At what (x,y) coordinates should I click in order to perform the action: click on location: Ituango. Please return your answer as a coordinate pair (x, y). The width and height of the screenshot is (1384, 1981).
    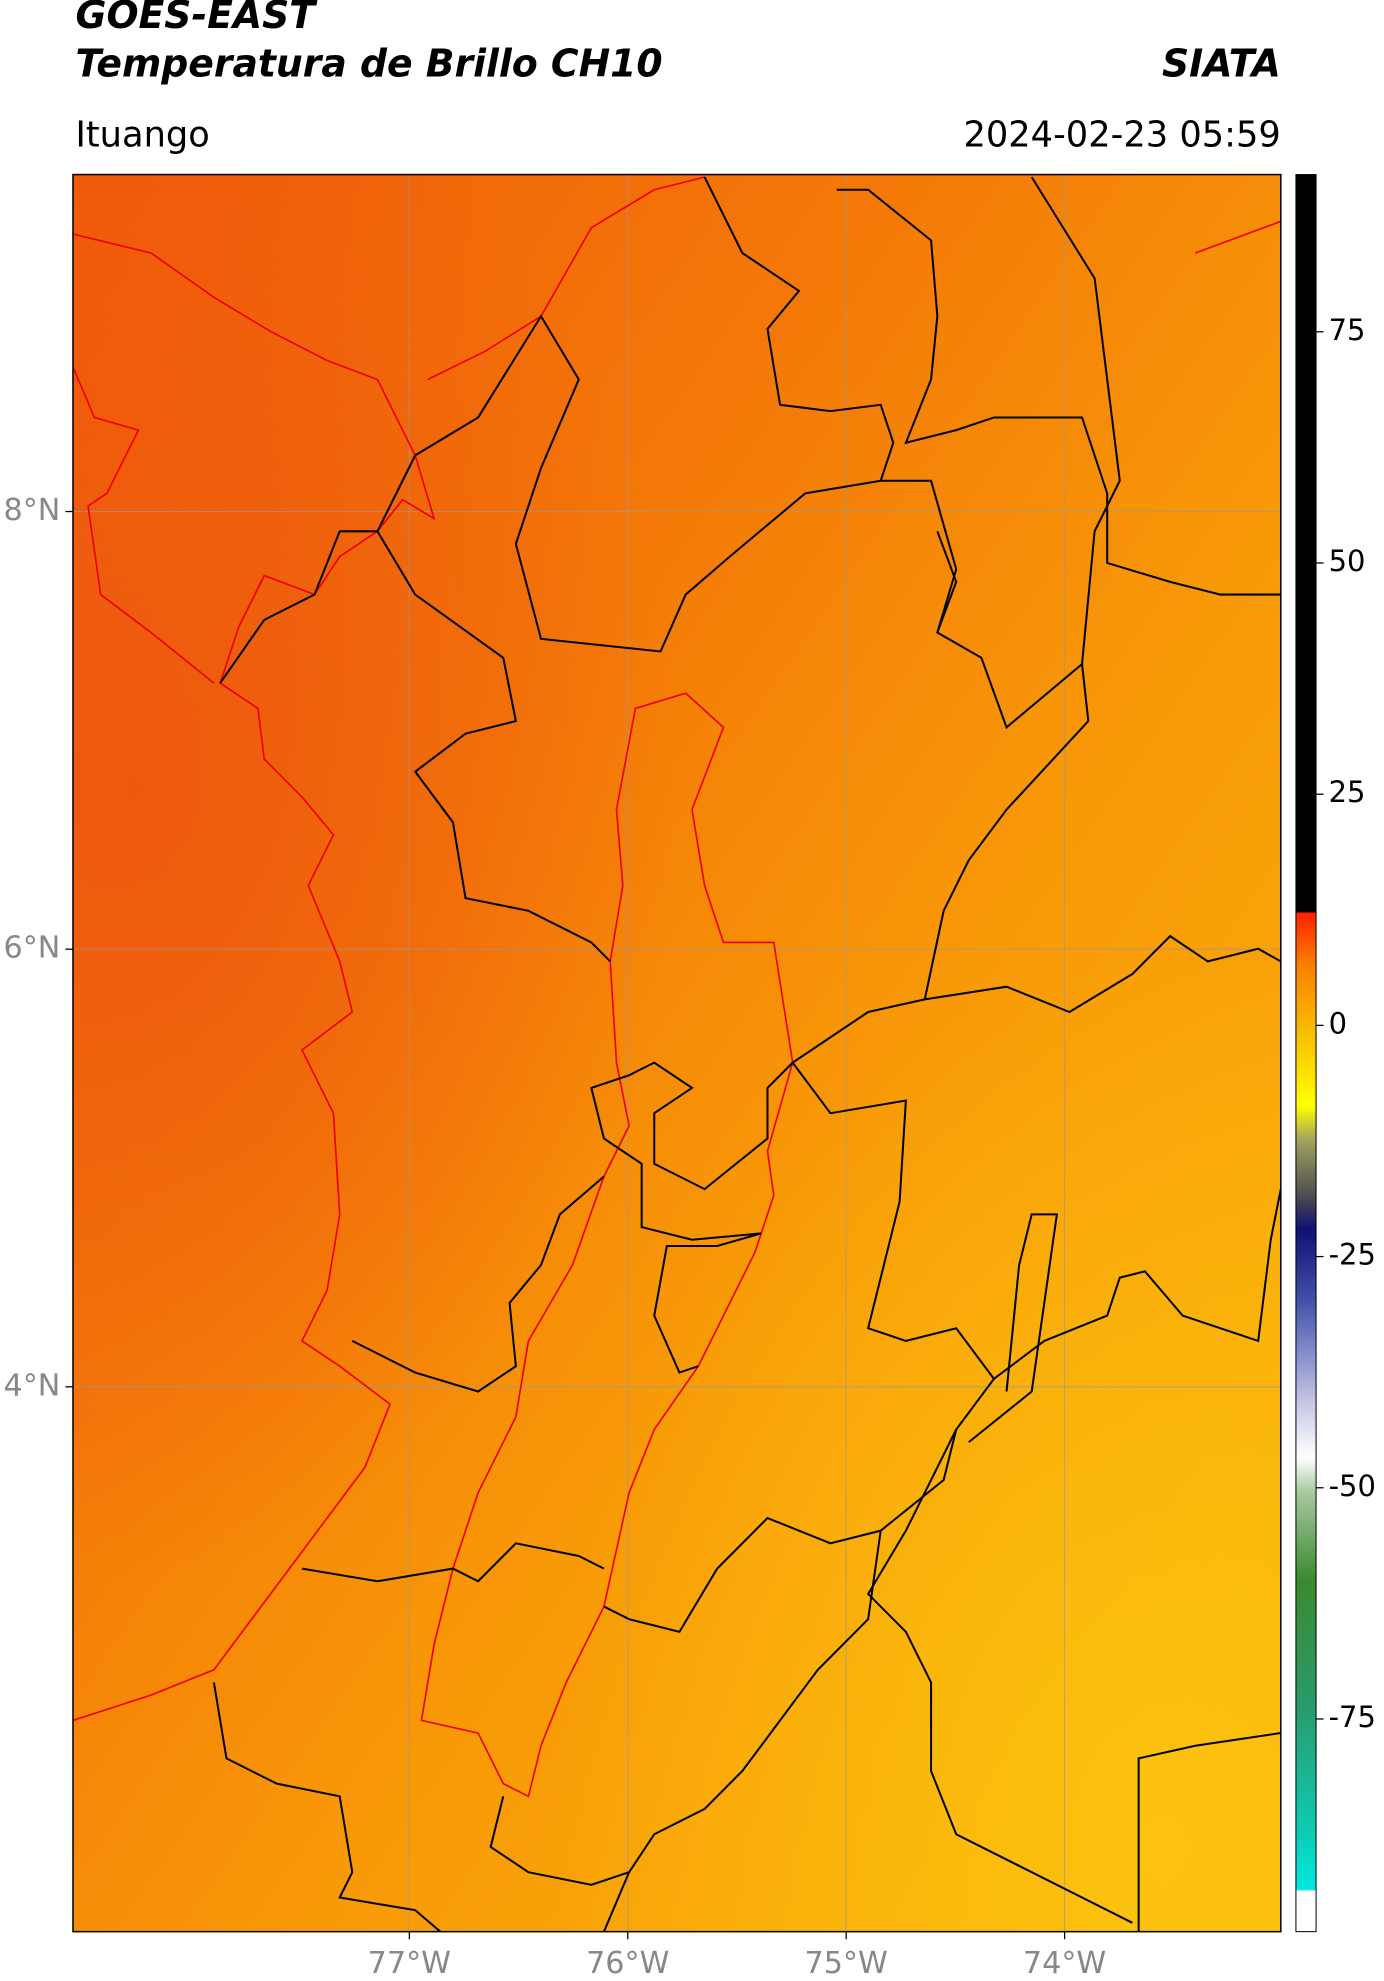
    Looking at the image, I should click on (142, 135).